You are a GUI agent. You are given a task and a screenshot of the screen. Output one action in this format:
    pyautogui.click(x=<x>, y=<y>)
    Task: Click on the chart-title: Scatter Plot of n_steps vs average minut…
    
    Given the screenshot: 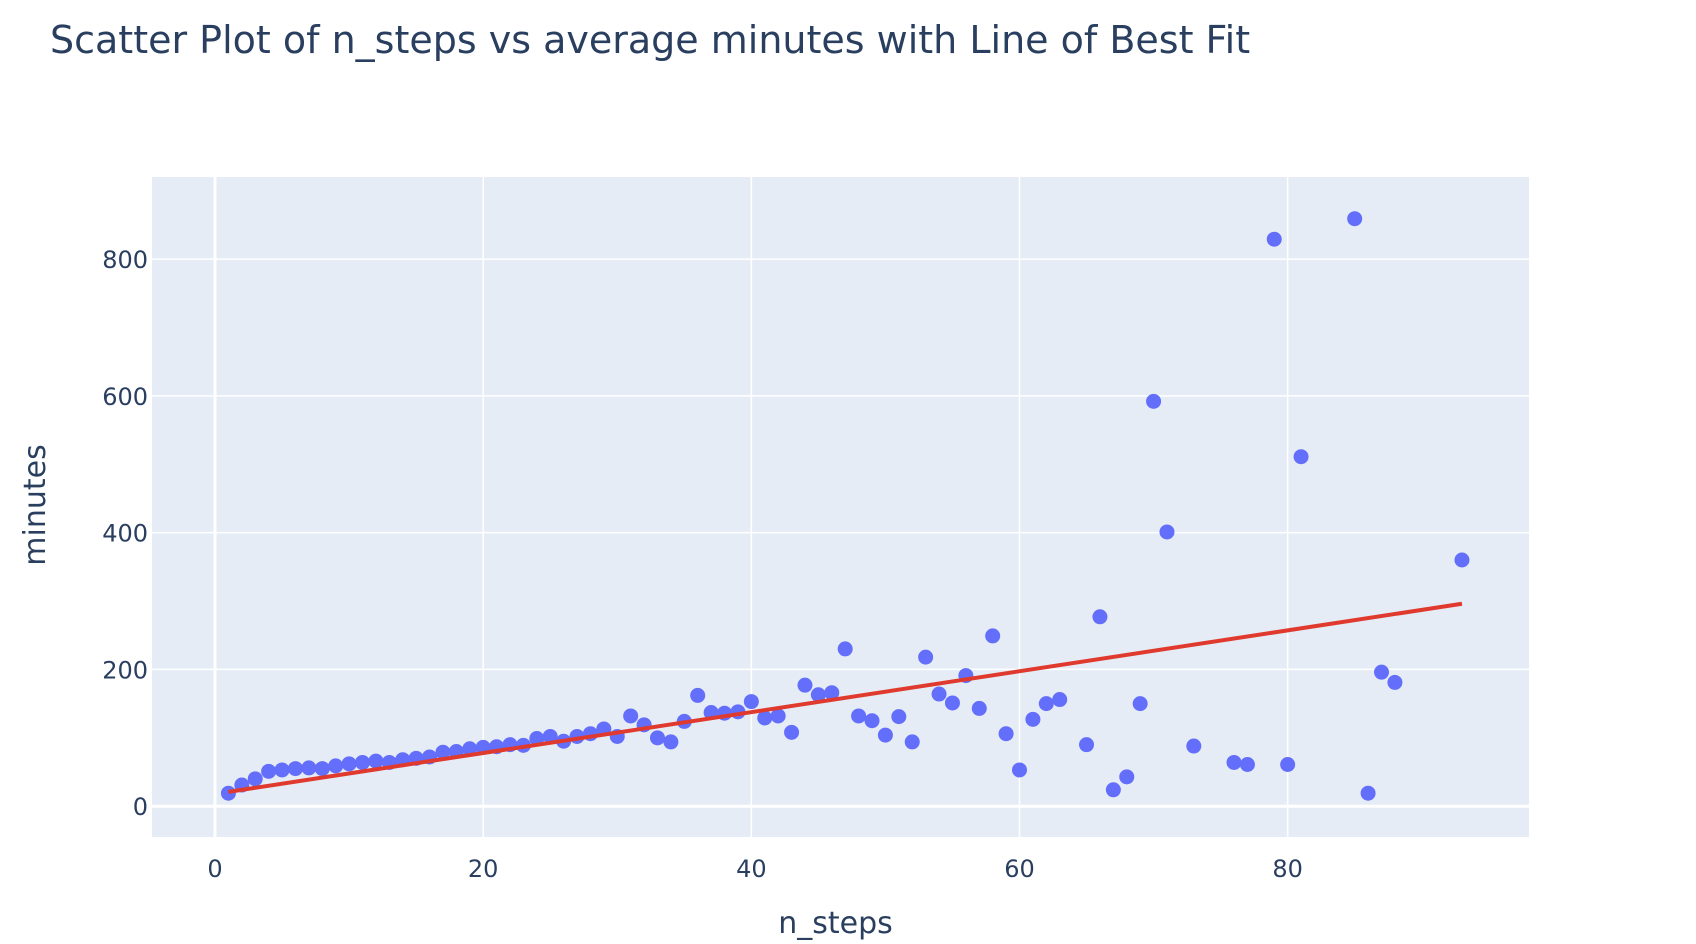 What is the action you would take?
    pyautogui.click(x=650, y=40)
    